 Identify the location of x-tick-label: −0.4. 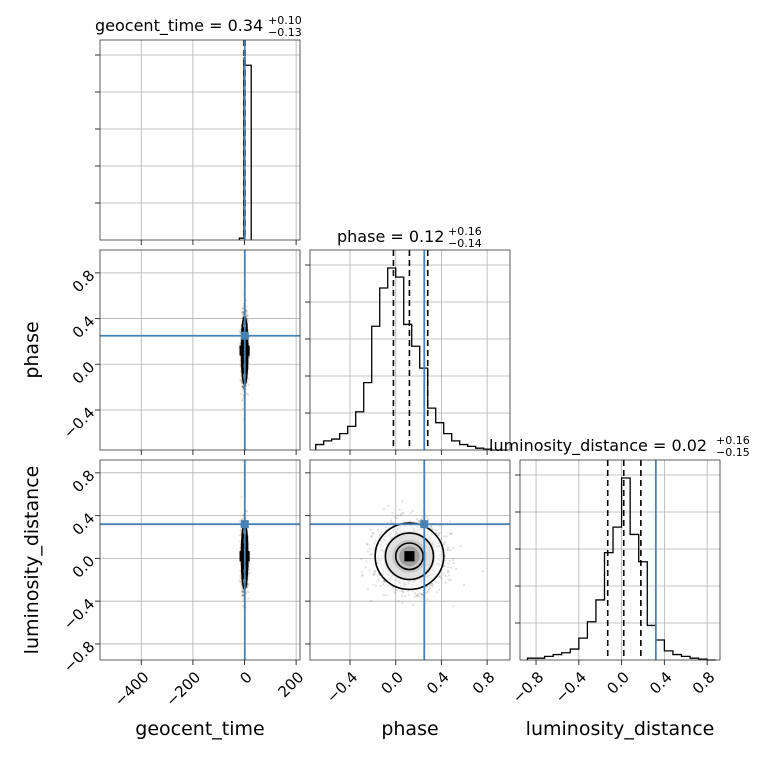
(571, 687).